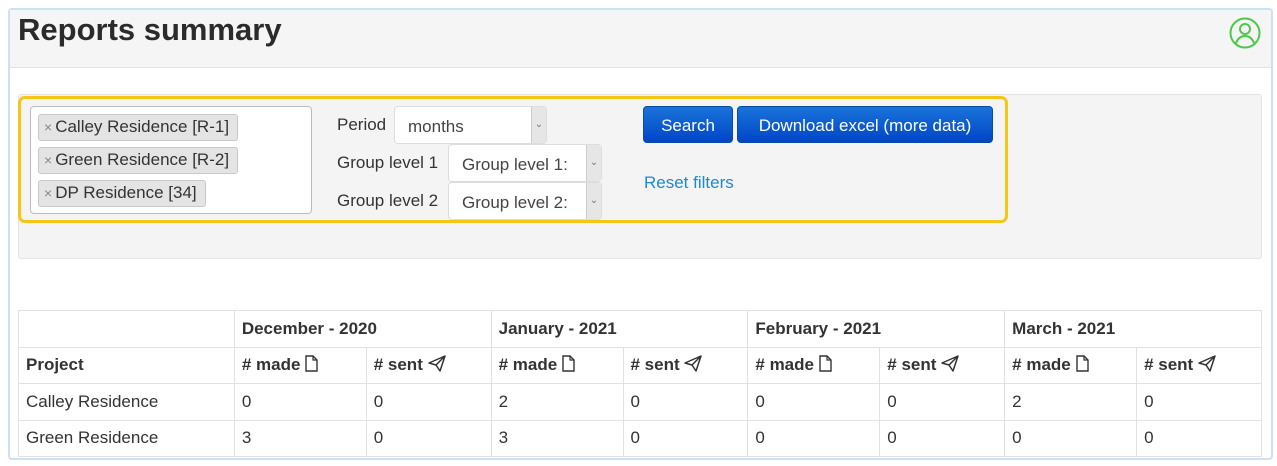  I want to click on project-tag: × DP Residence [34], so click(122, 193).